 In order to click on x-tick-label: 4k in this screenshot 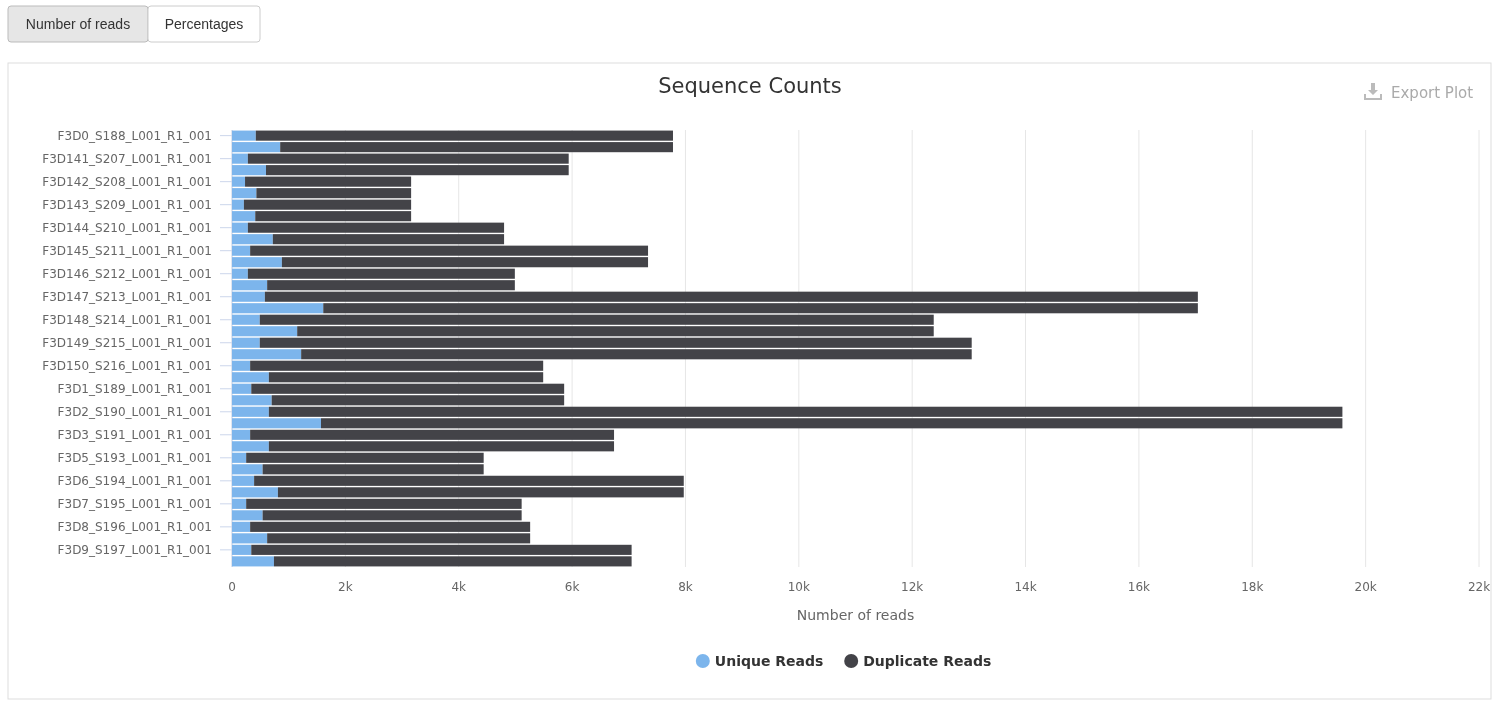, I will do `click(459, 587)`.